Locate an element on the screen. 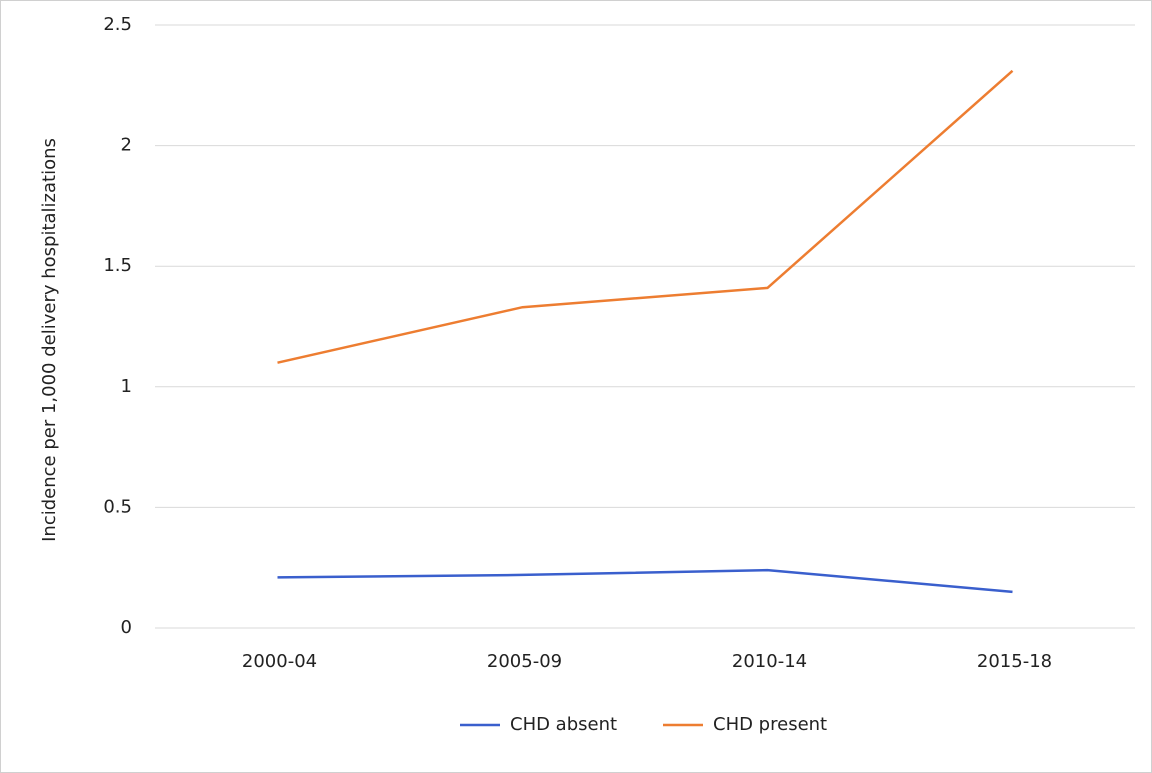 This screenshot has height=773, width=1152. legend-label: CHD present is located at coordinates (770, 724).